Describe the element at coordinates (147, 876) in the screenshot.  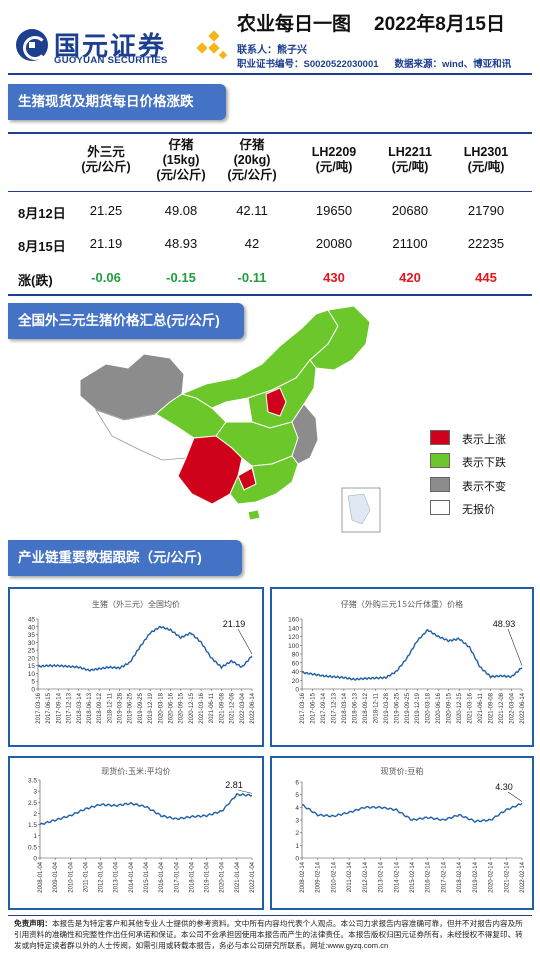
I see `x-tick-label: 2015-01-04` at that location.